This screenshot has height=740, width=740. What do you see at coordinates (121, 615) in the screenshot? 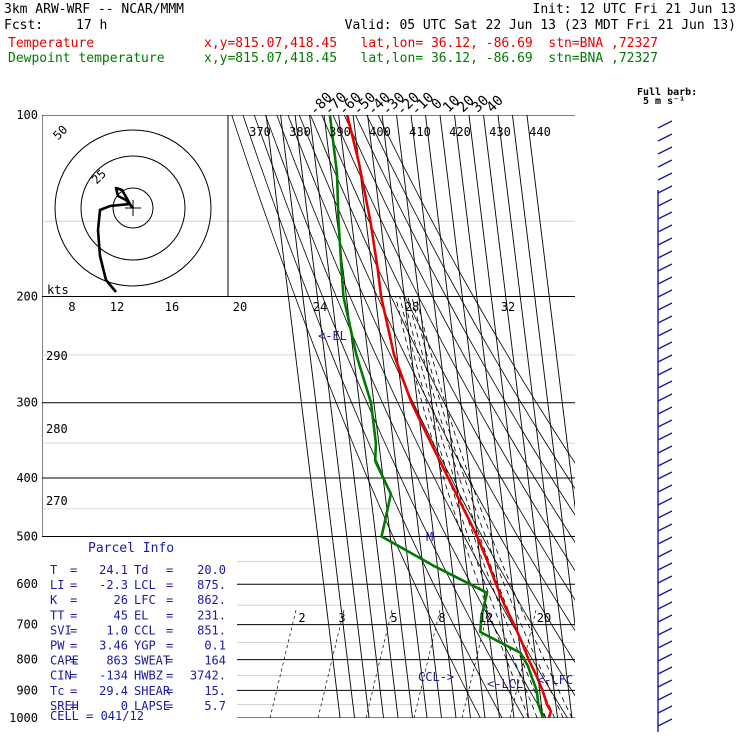
I see `parcel-row-cell: 45` at bounding box center [121, 615].